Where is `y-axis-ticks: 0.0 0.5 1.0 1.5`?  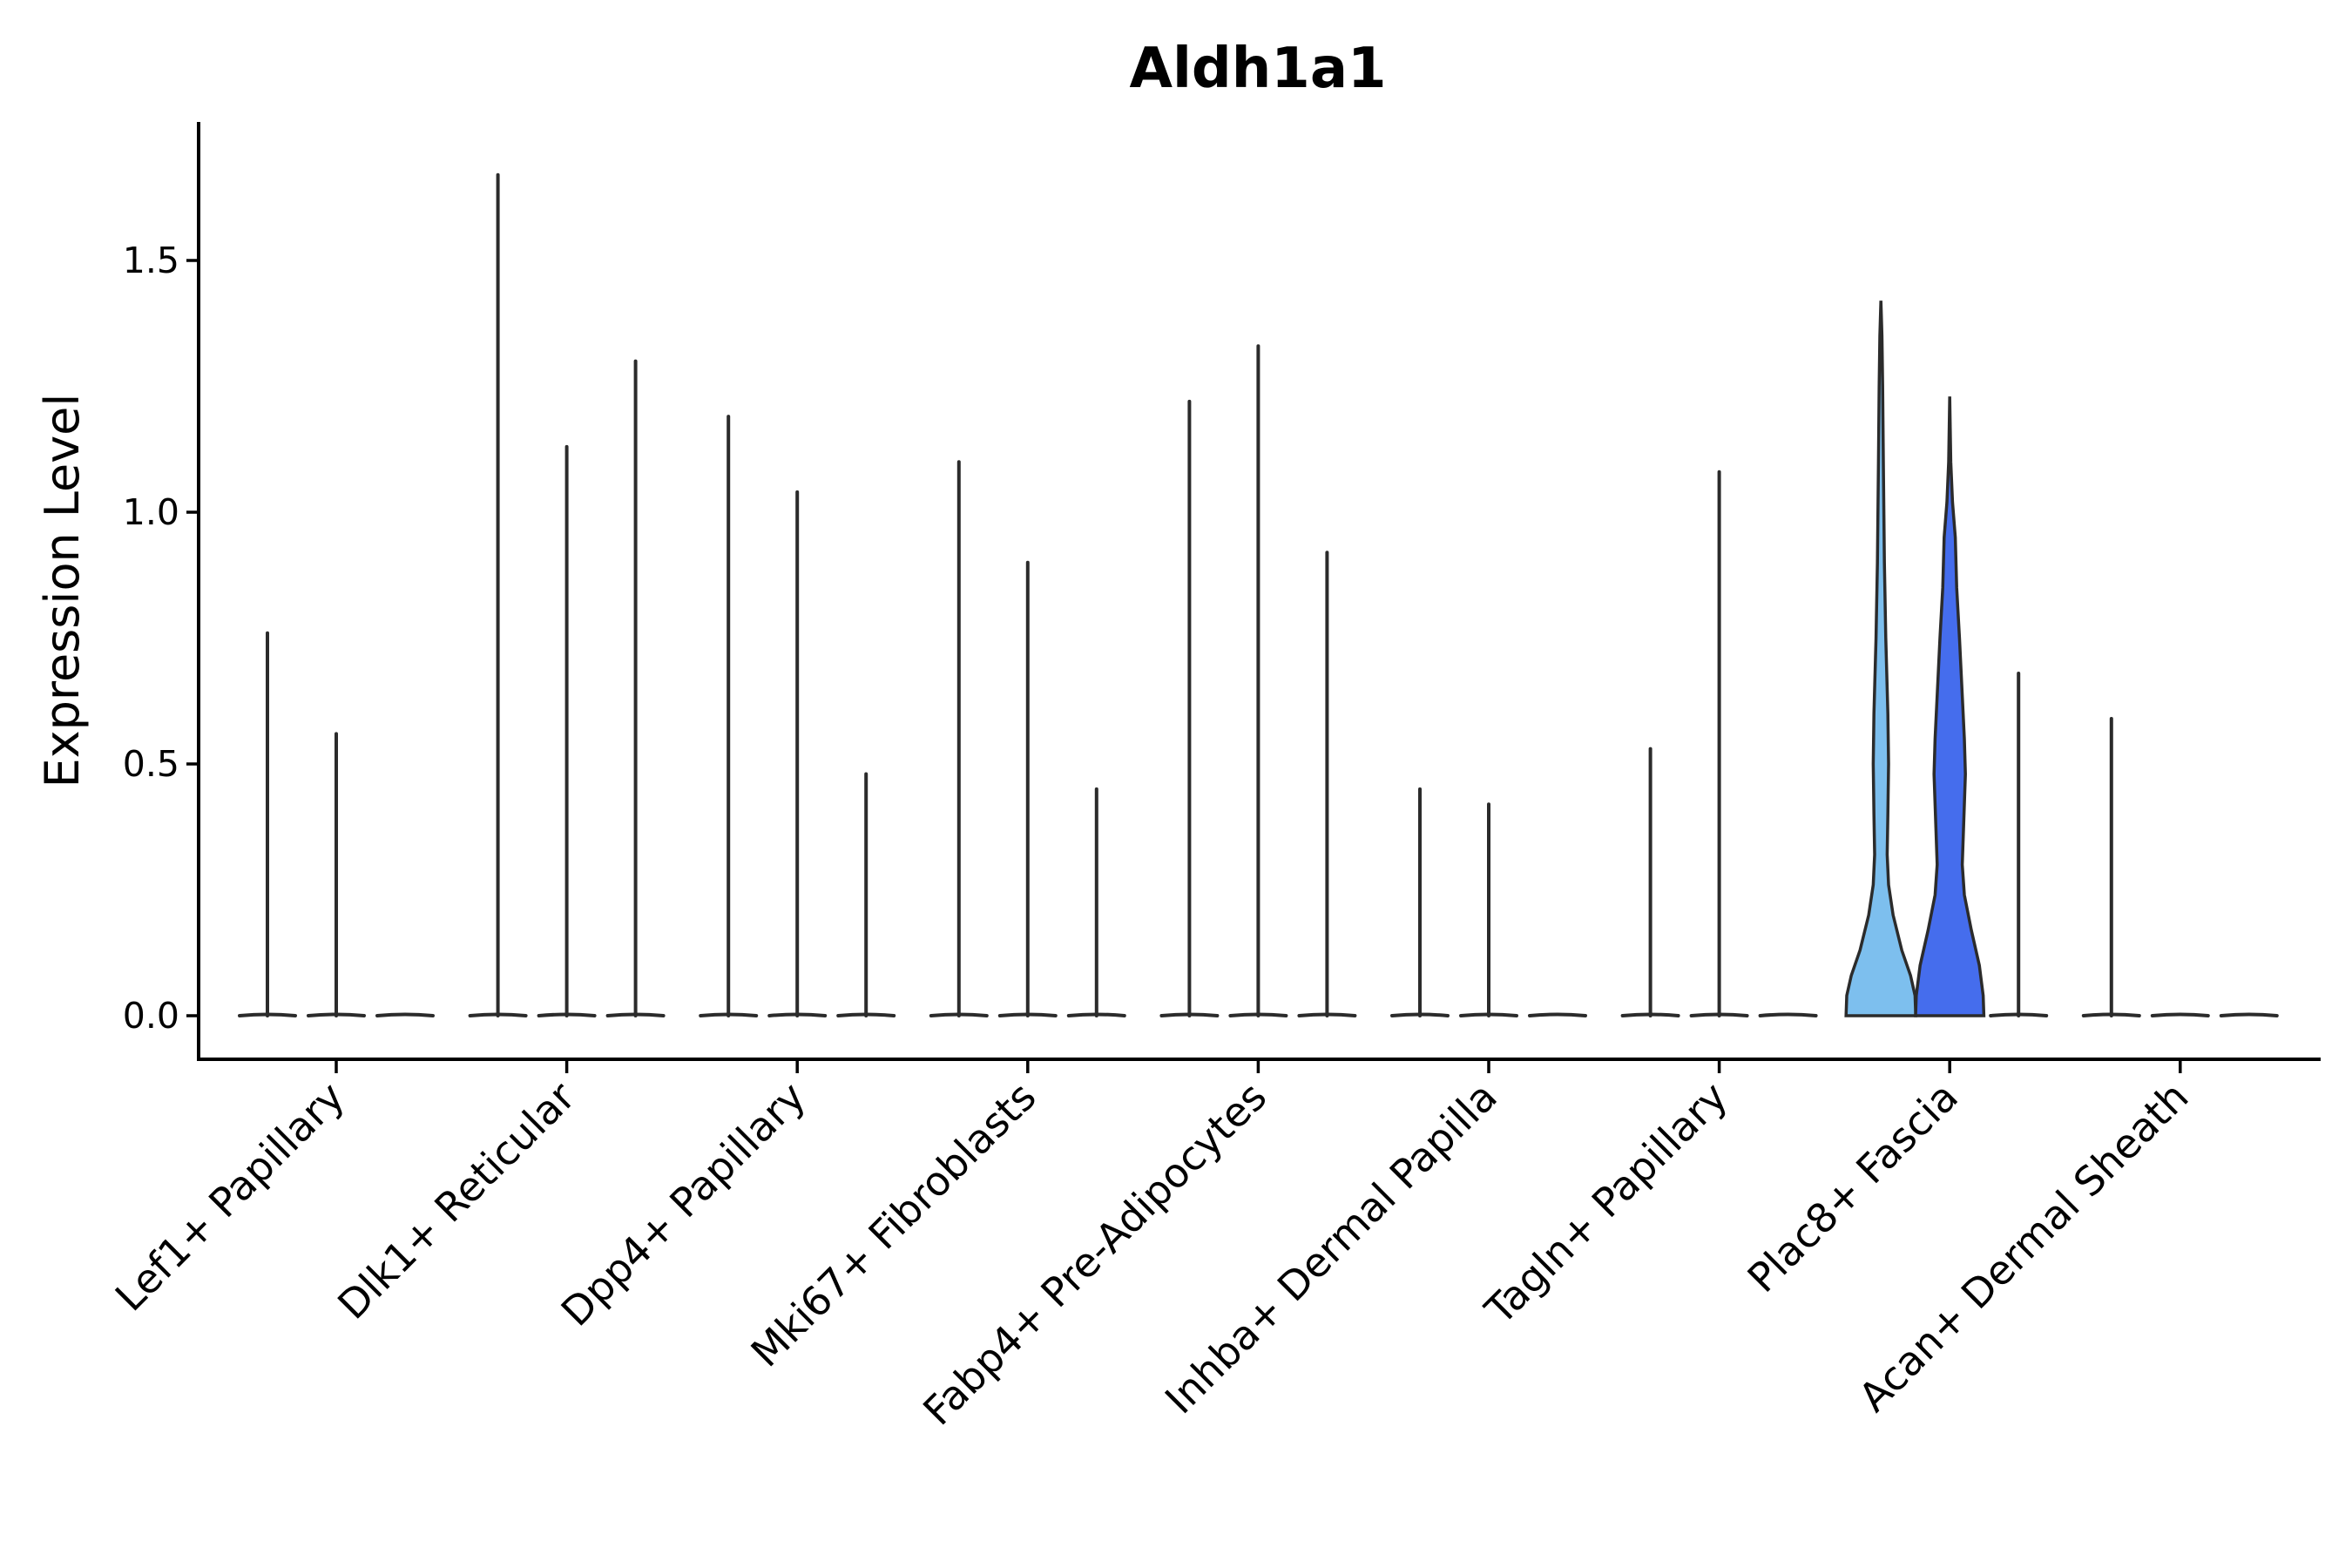
y-axis-ticks: 0.0 0.5 1.0 1.5 is located at coordinates (161, 638).